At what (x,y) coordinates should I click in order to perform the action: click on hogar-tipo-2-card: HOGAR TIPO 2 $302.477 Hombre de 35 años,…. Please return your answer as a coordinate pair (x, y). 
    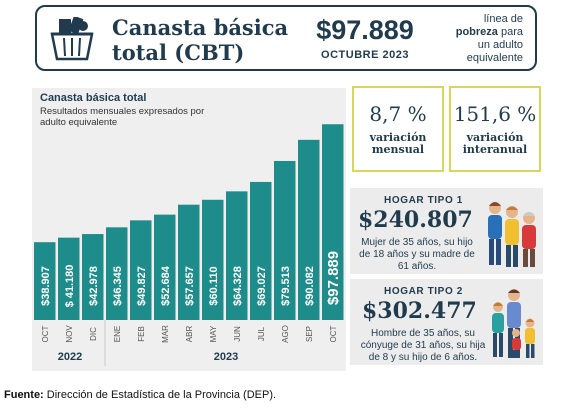
    Looking at the image, I should click on (446, 322).